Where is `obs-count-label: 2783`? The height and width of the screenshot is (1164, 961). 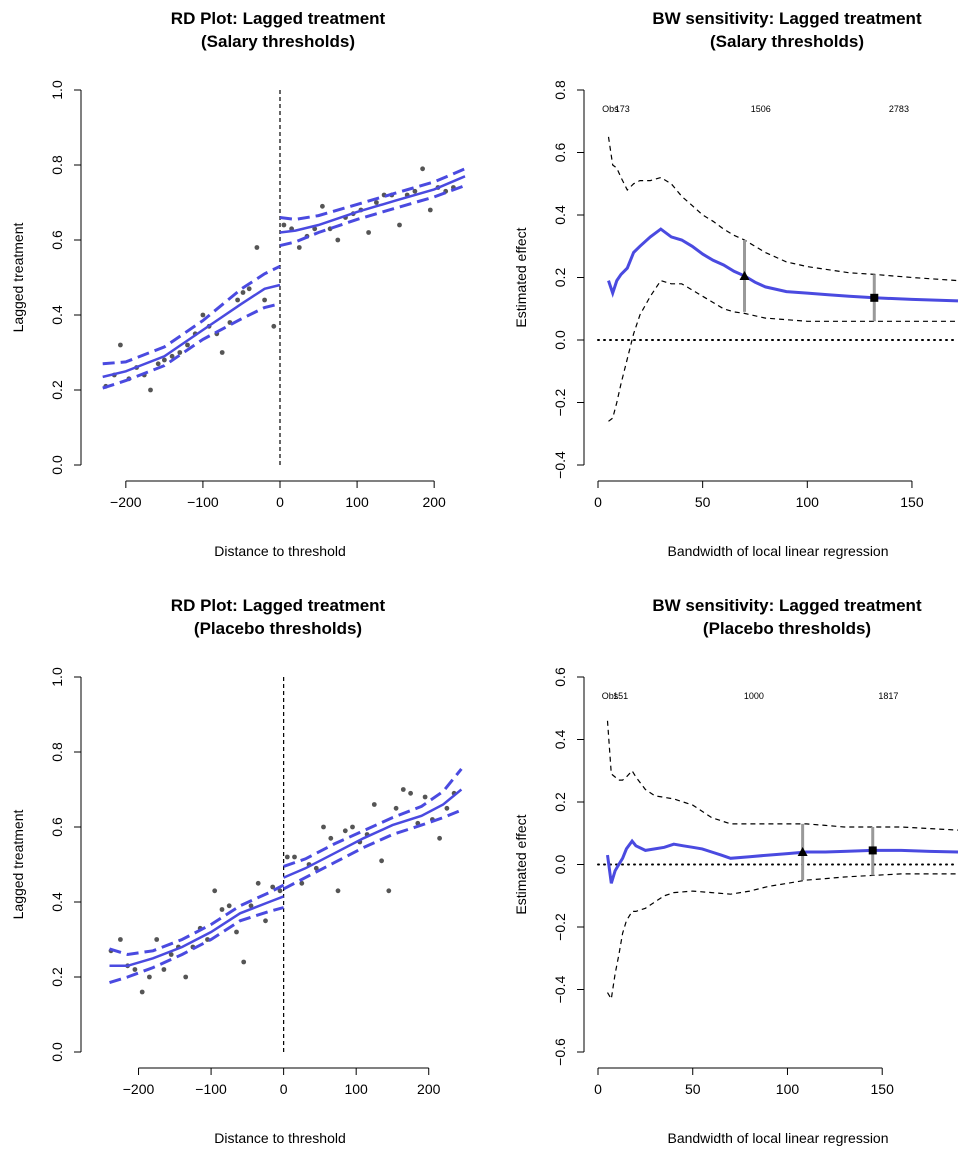
obs-count-label: 2783 is located at coordinates (899, 109).